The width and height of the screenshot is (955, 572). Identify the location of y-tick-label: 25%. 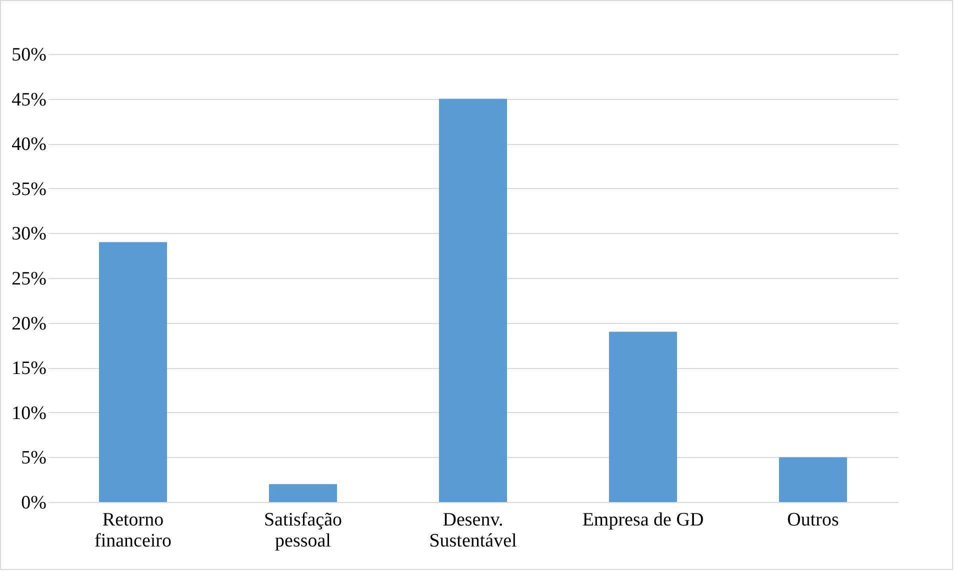
(29, 279).